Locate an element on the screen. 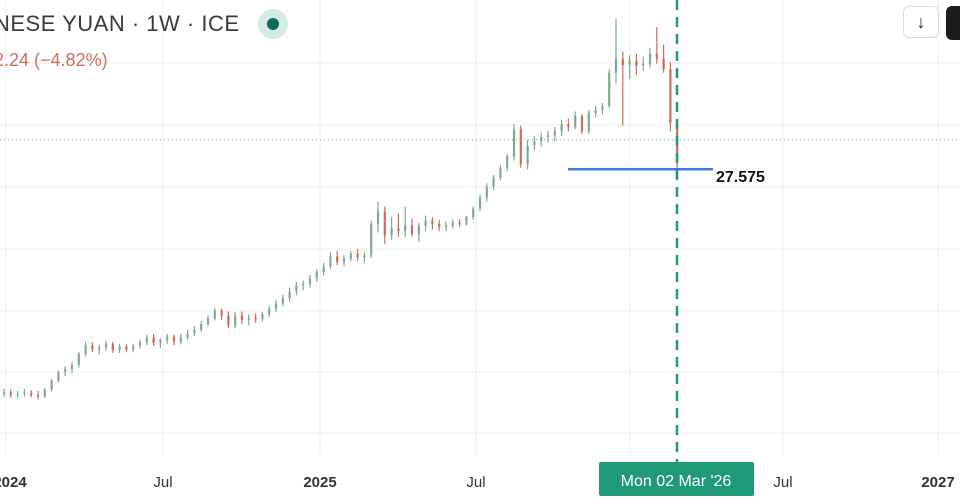  level-label: 27.575 is located at coordinates (740, 177).